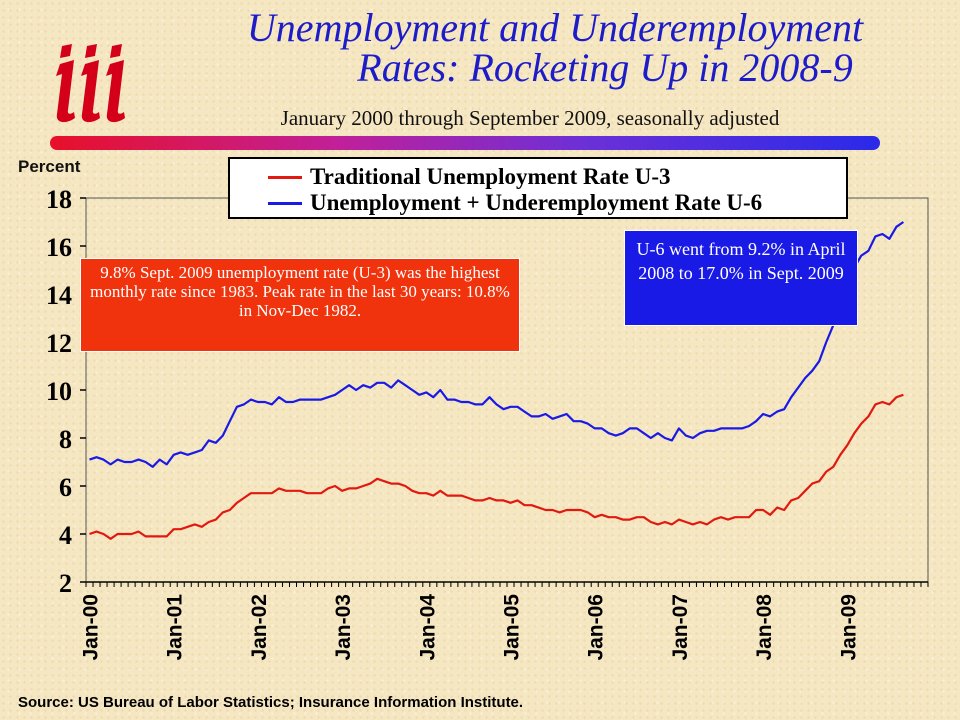  I want to click on y-tick-label: 6, so click(65, 487).